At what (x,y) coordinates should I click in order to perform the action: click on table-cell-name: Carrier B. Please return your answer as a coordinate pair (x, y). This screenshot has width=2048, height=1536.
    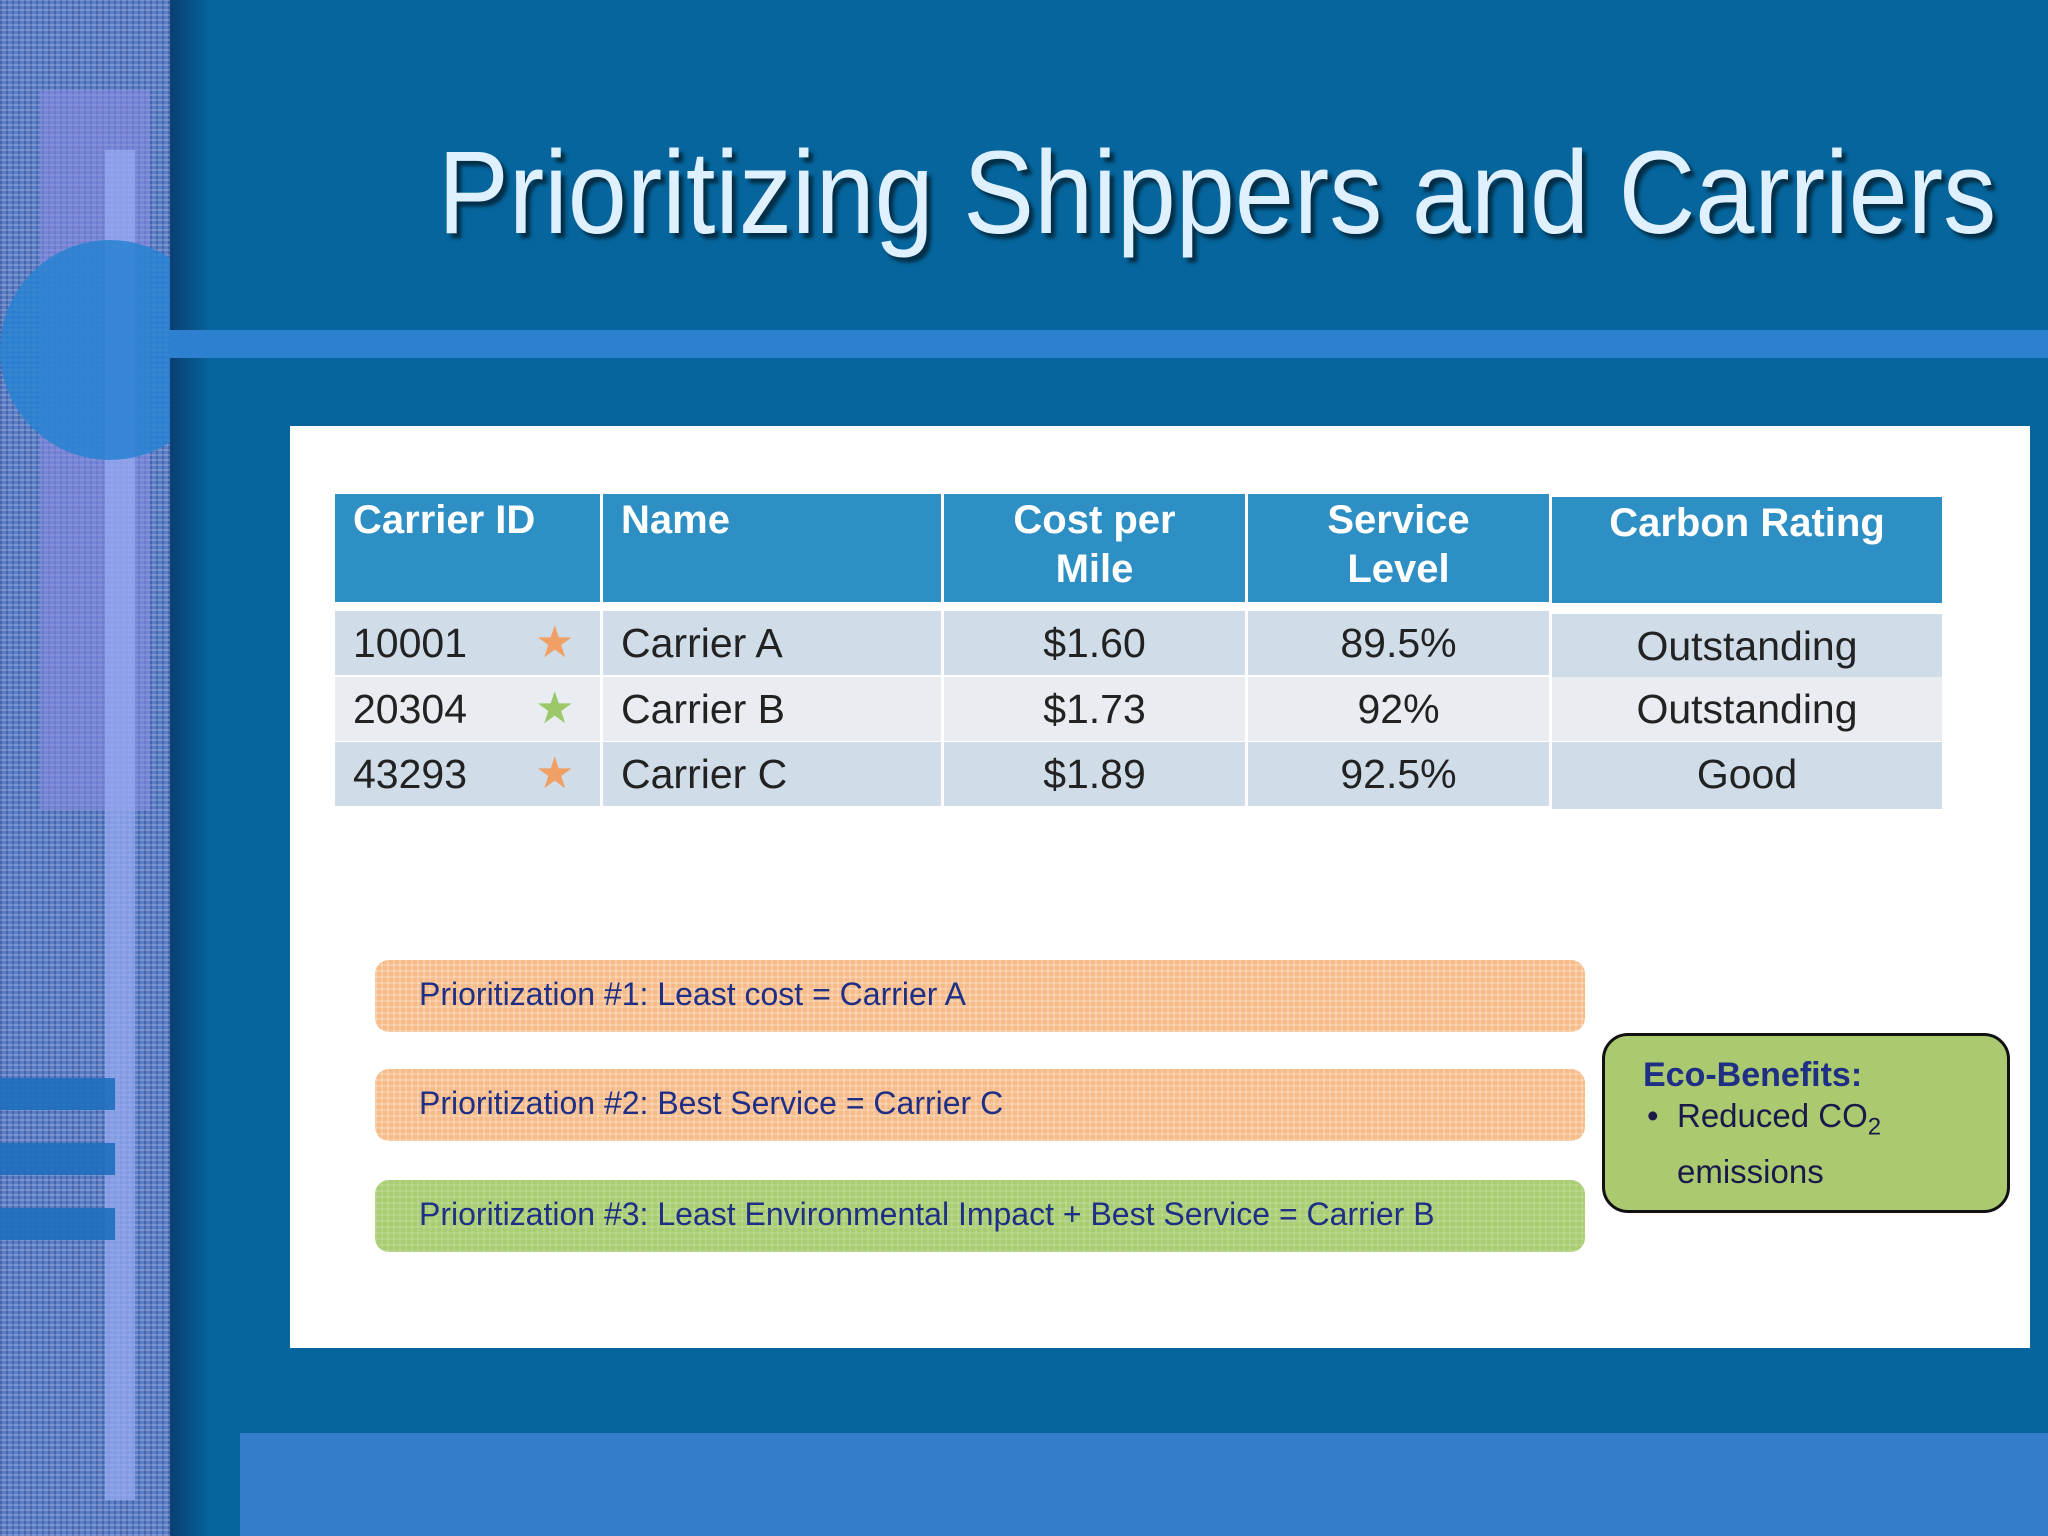
    Looking at the image, I should click on (772, 709).